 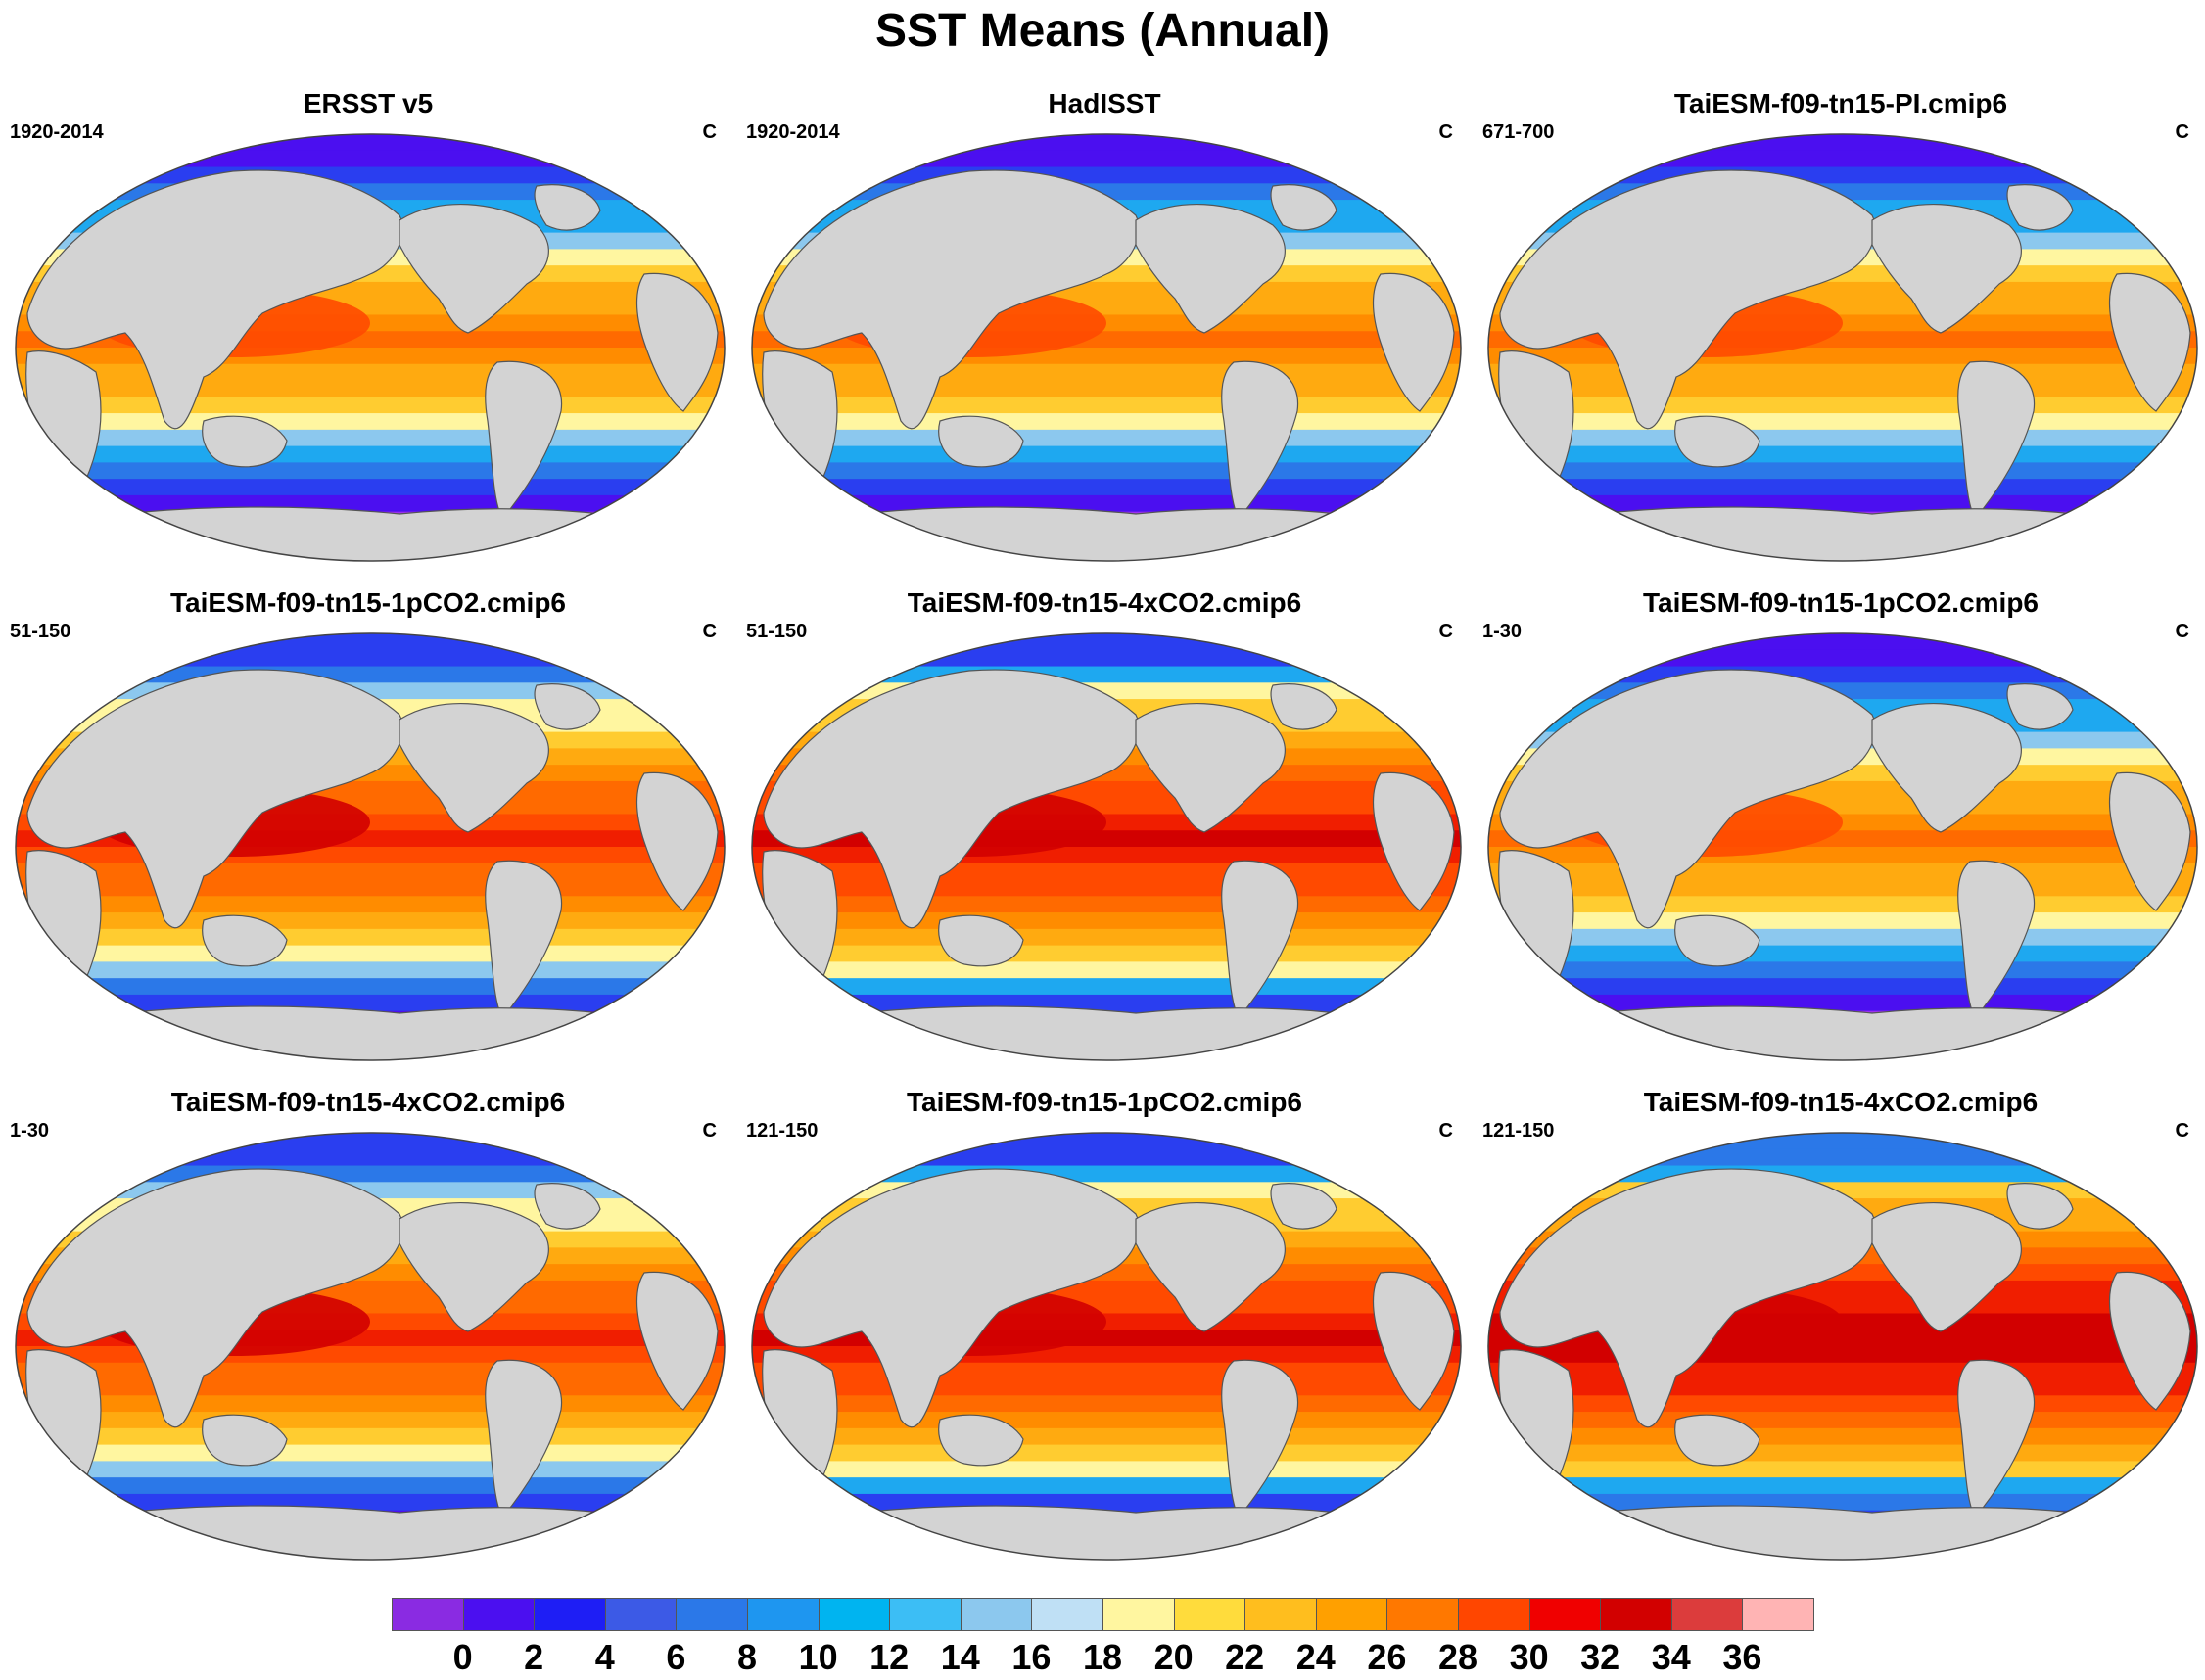 I want to click on map-panel: TaiESM-f09-tn15-4xCO2.cmip6 1-30 C, so click(x=368, y=1331).